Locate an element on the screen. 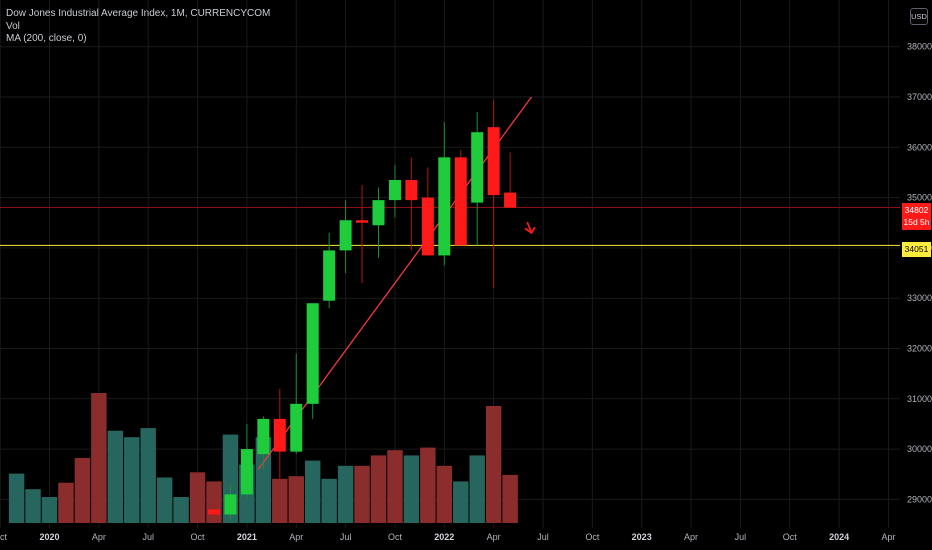 This screenshot has height=550, width=932. price-tick-label: 35000 is located at coordinates (919, 198).